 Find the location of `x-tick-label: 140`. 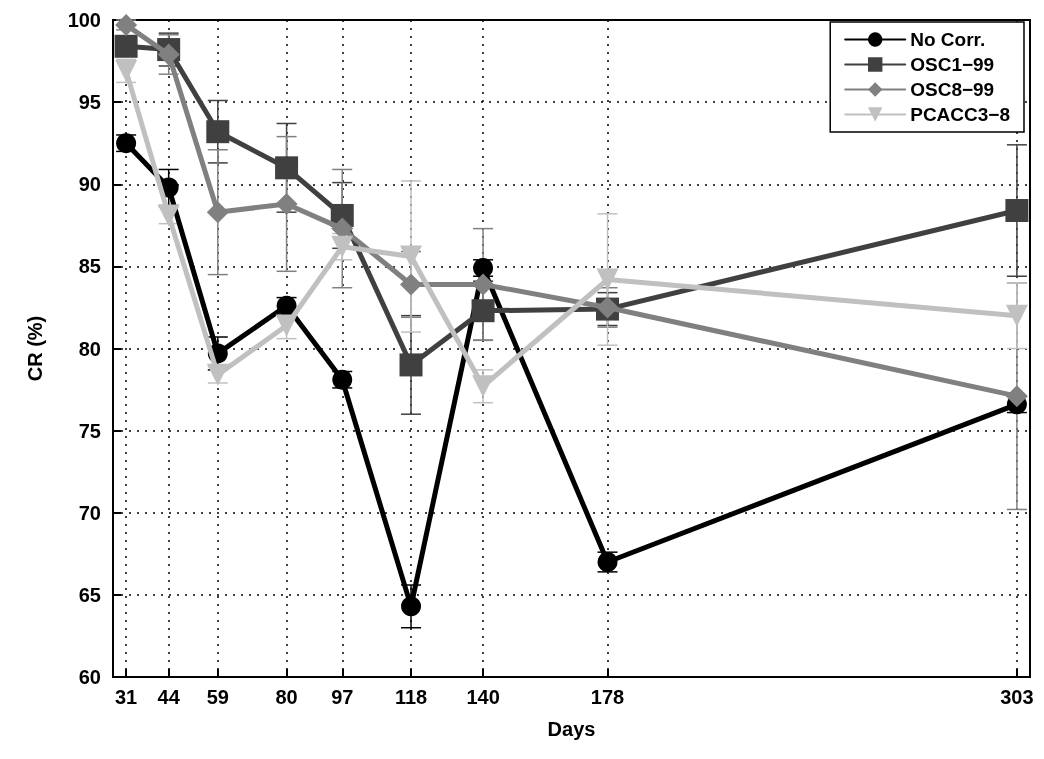

x-tick-label: 140 is located at coordinates (483, 697).